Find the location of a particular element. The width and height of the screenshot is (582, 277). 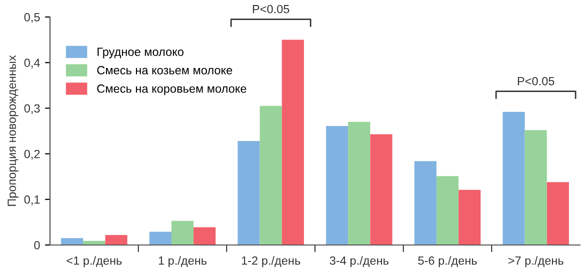

y-axis-title: Пропорция новорожденных is located at coordinates (13, 130).